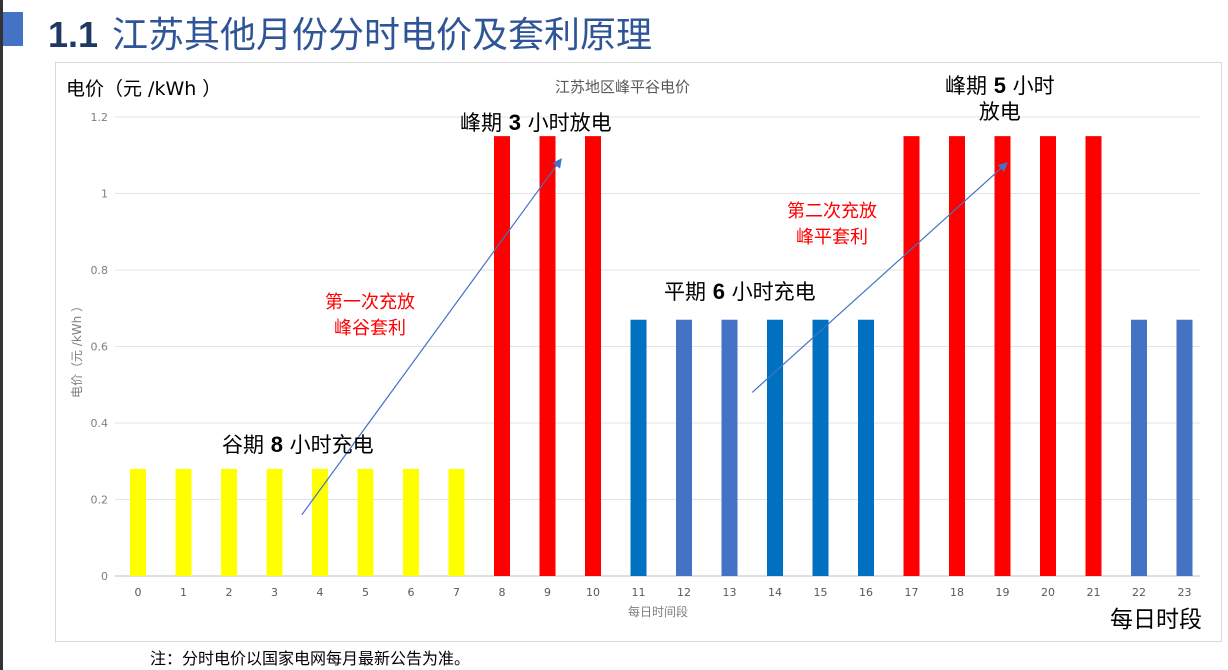  I want to click on annotation-peak1: 峰期 3 小时放电, so click(536, 122).